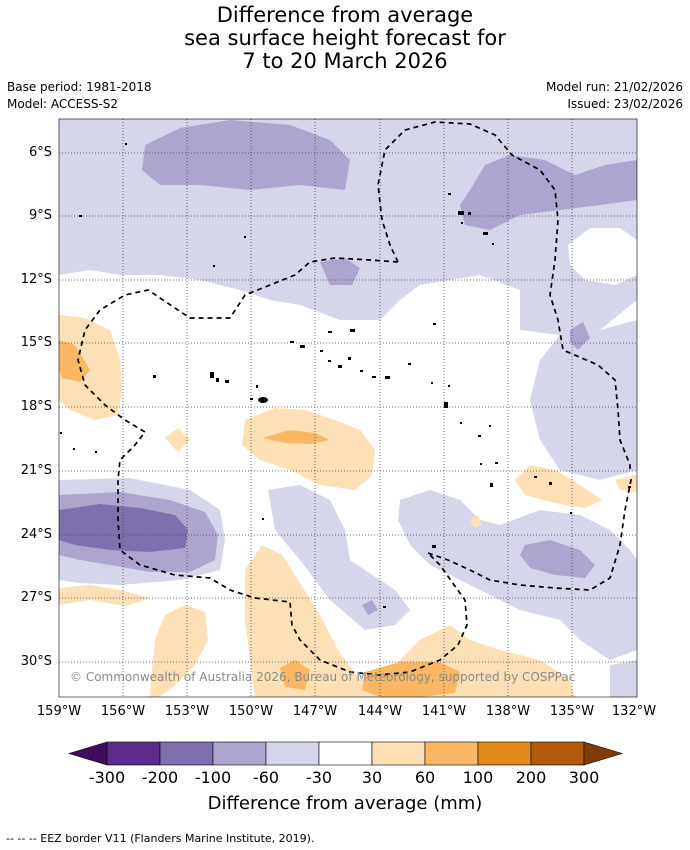  Describe the element at coordinates (530, 532) in the screenshot. I see `eez-border-southeast` at that location.